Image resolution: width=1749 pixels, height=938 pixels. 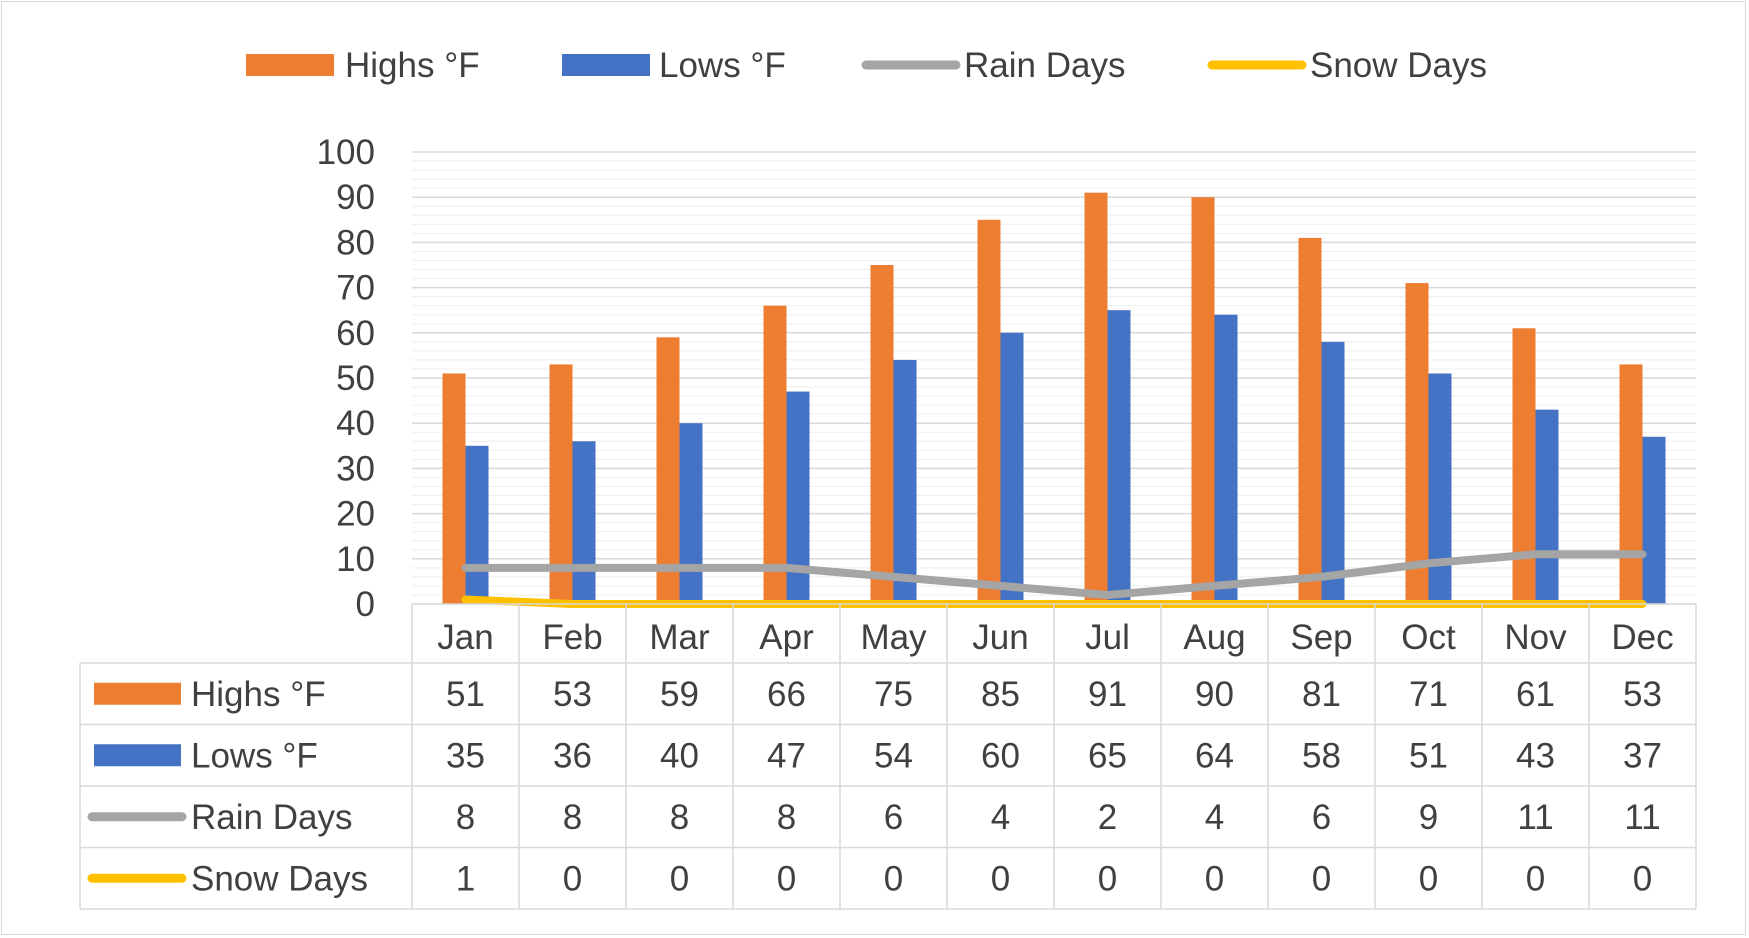 What do you see at coordinates (1321, 694) in the screenshot?
I see `table-cell: 81` at bounding box center [1321, 694].